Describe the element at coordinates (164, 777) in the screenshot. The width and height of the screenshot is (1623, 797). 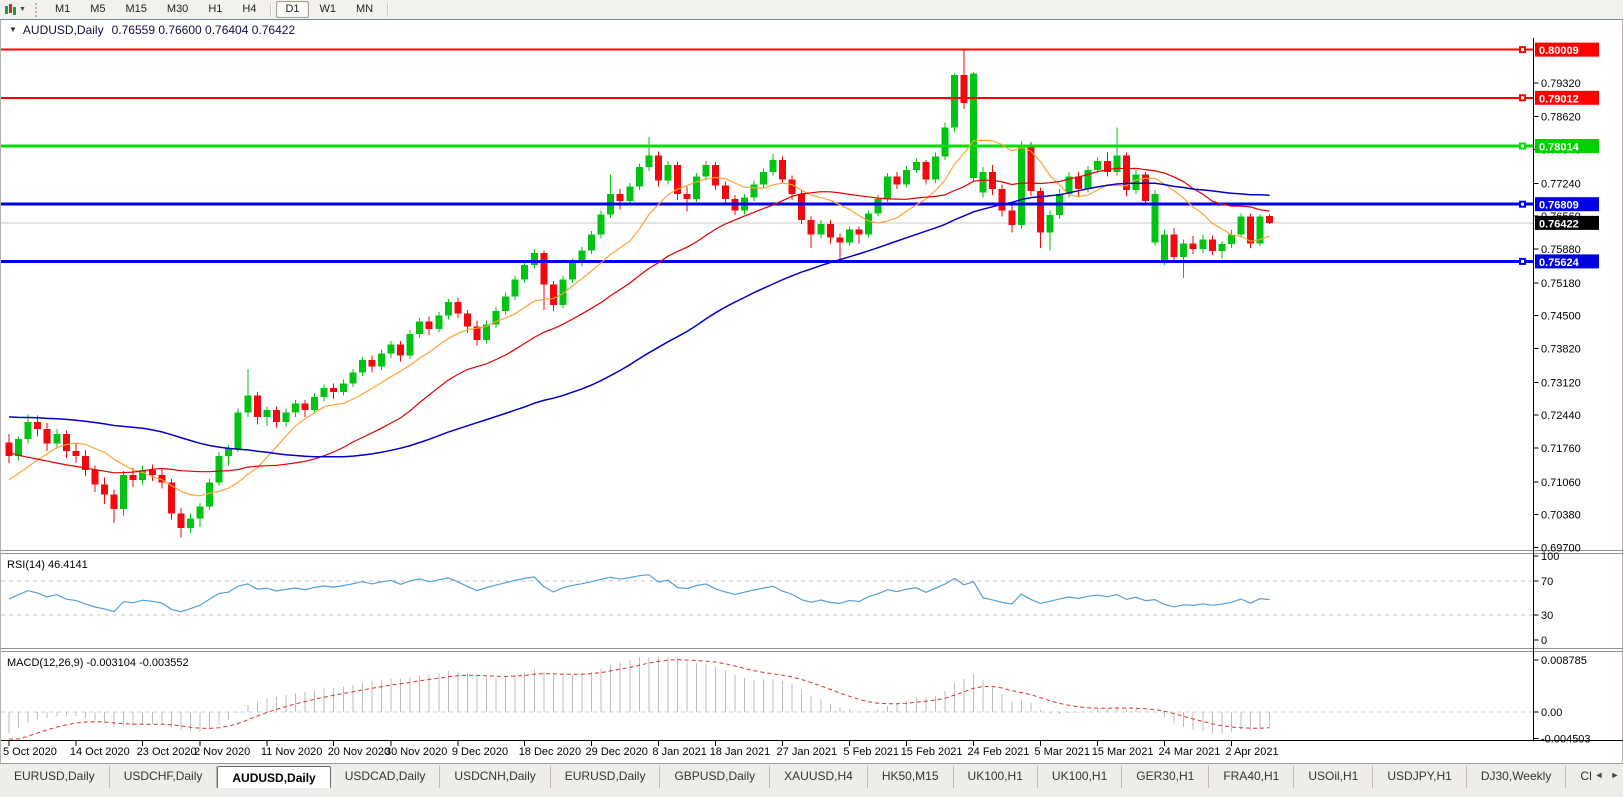
I see `chart-tab-1-usdchf-daily: USDCHF,Daily` at that location.